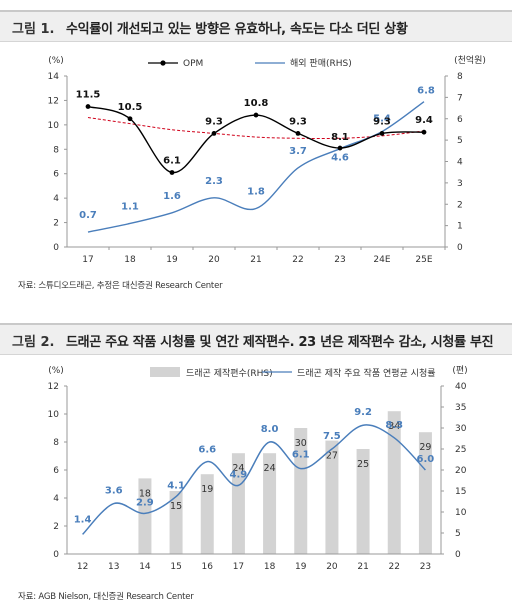 This screenshot has height=610, width=512. What do you see at coordinates (461, 513) in the screenshot?
I see `right-tick-label: 10` at bounding box center [461, 513].